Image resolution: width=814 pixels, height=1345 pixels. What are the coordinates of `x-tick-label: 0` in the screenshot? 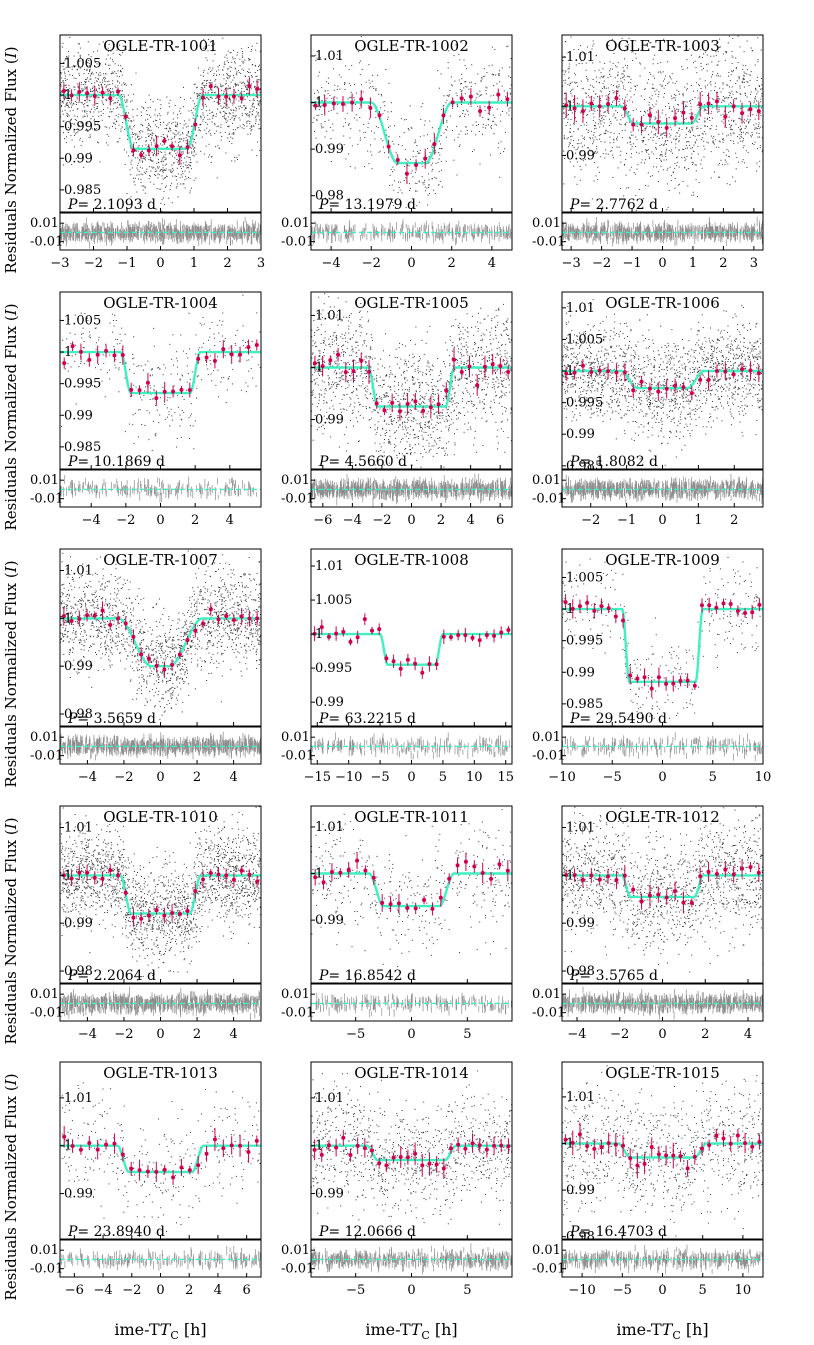 It's located at (411, 263).